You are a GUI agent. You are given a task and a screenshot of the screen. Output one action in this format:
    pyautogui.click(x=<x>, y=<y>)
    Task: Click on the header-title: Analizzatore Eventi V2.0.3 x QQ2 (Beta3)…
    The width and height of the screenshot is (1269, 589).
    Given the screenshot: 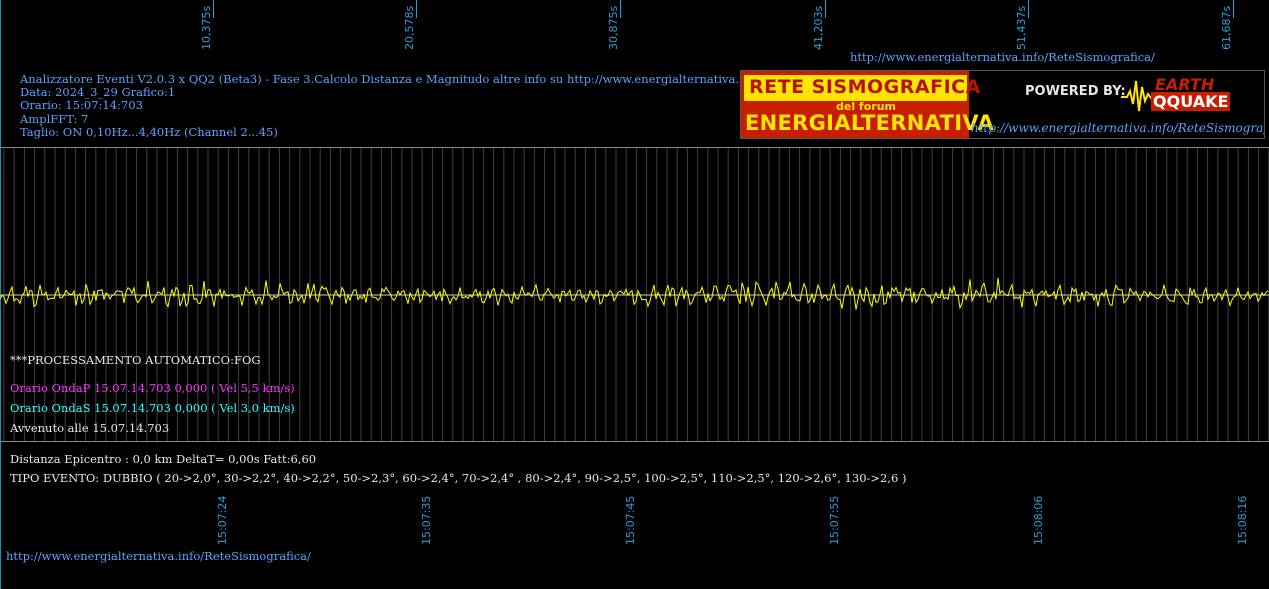 What is the action you would take?
    pyautogui.click(x=420, y=79)
    